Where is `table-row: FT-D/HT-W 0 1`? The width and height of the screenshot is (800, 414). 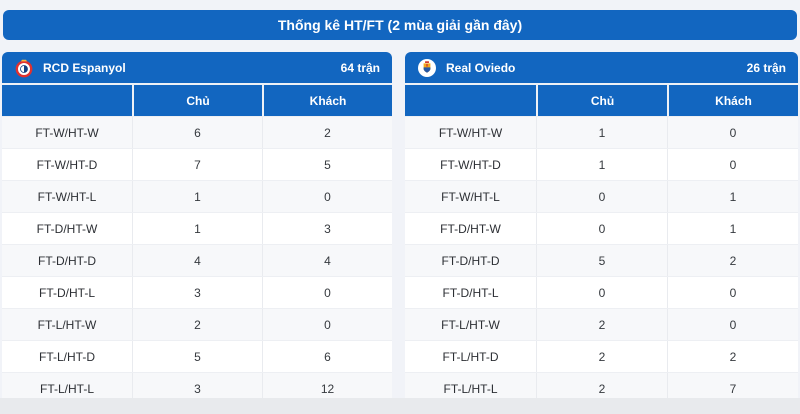
table-row: FT-D/HT-W 0 1 is located at coordinates (601, 228).